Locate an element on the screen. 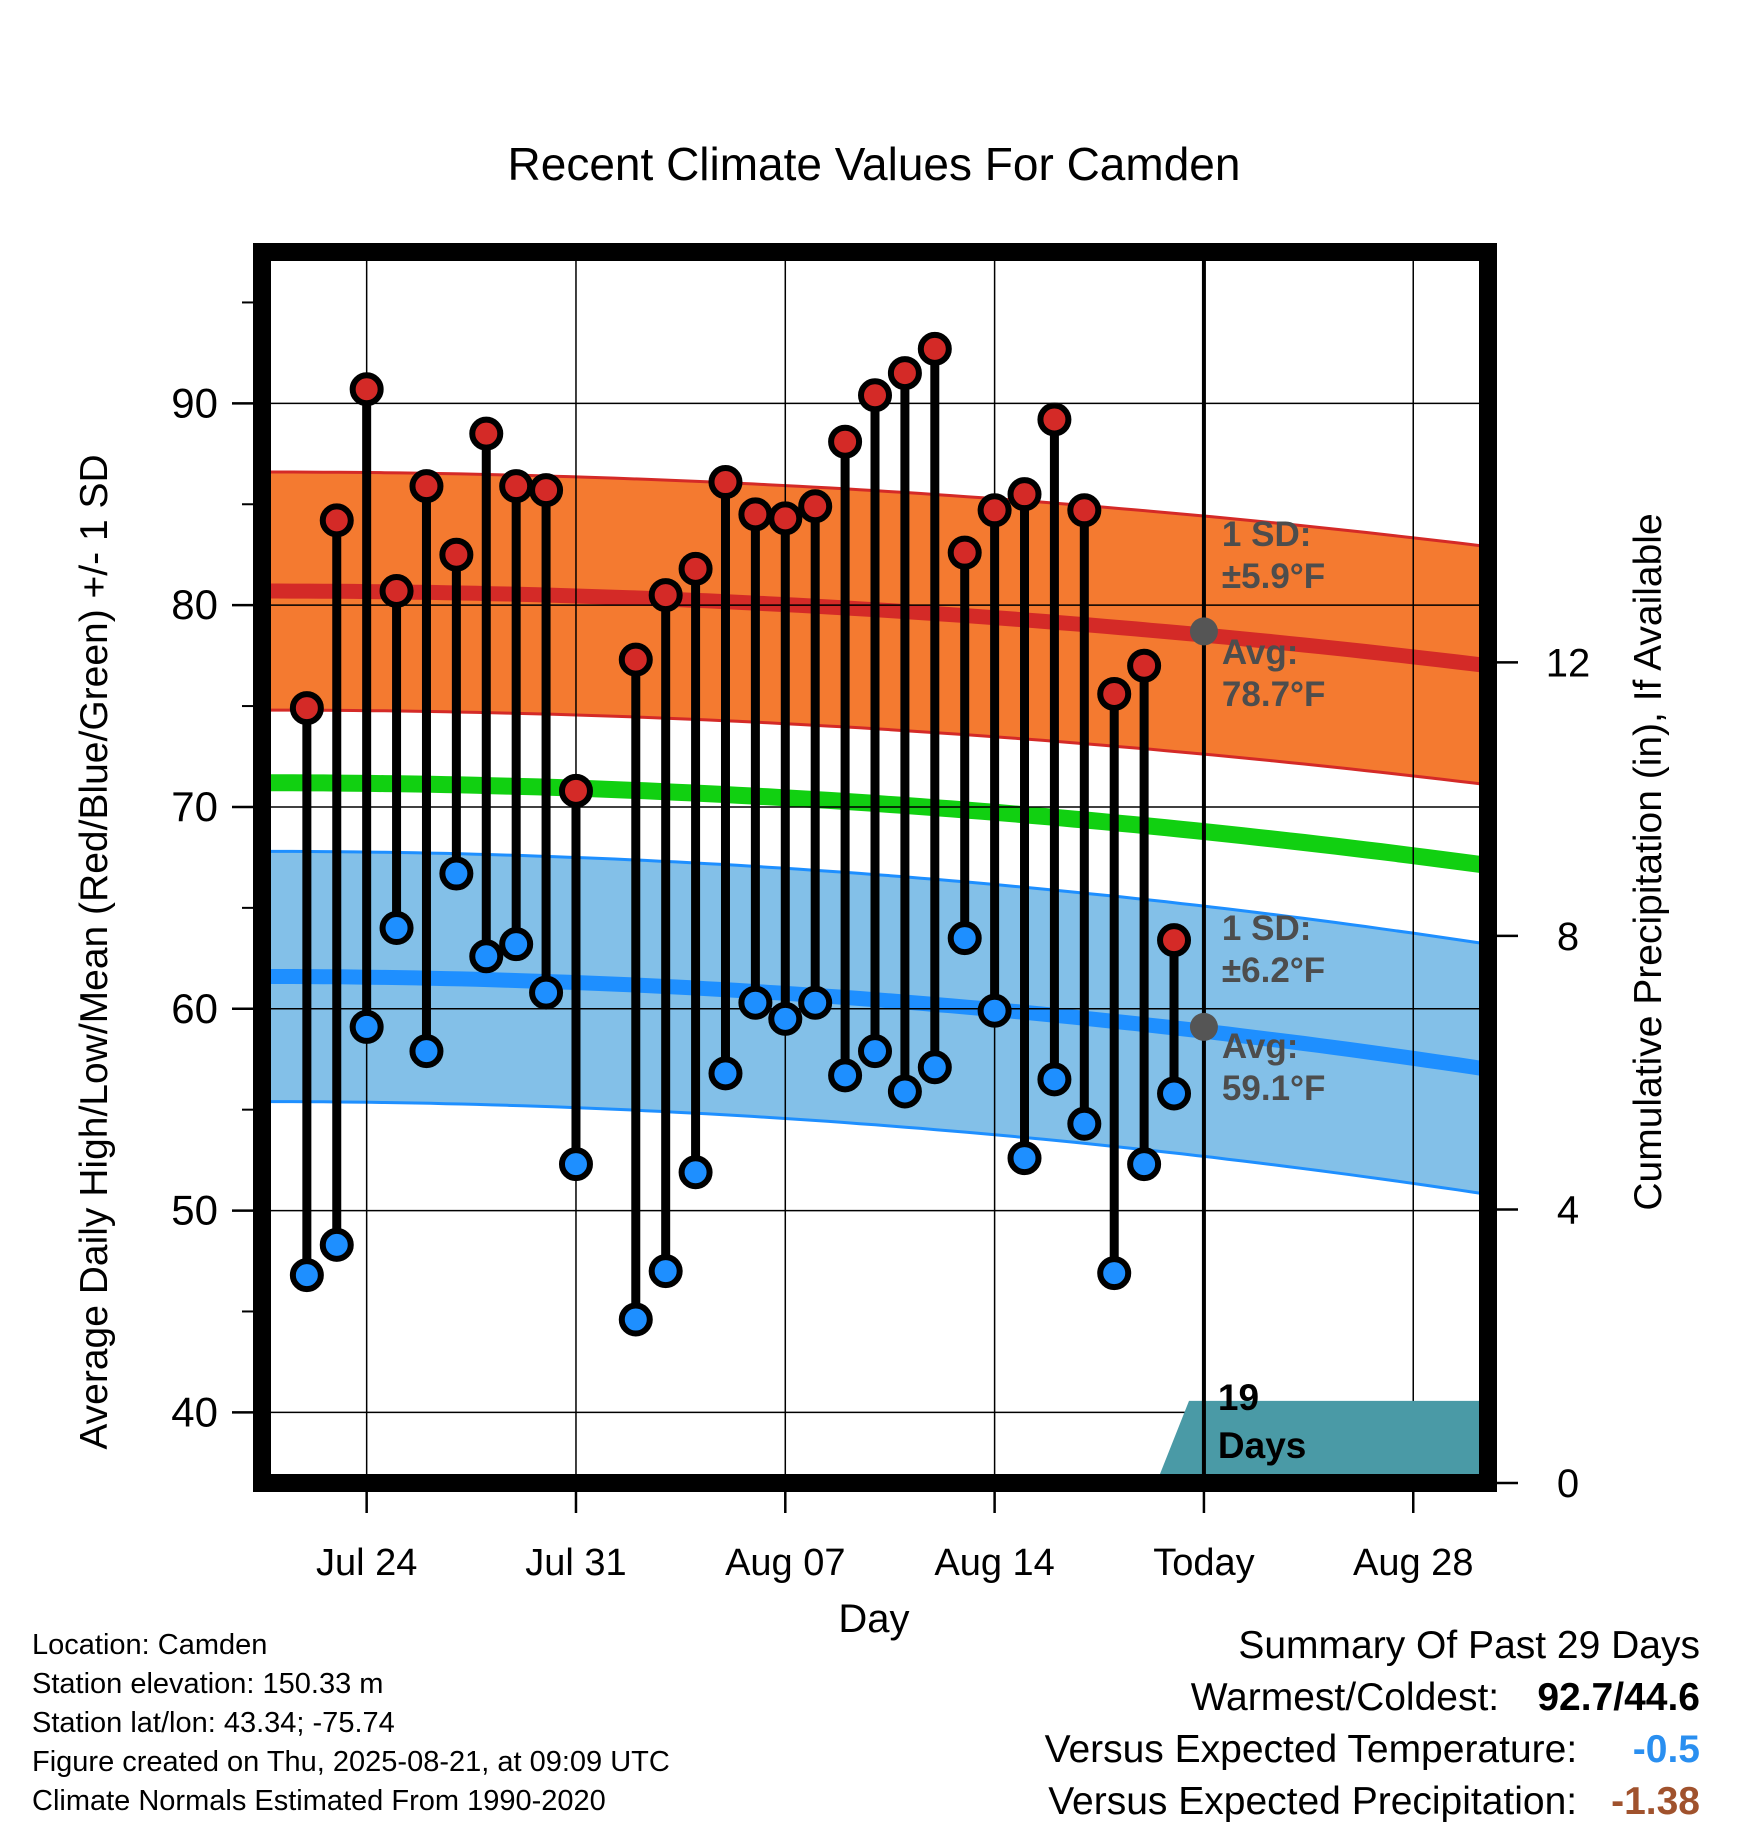 Image resolution: width=1748 pixels, height=1828 pixels. summary-precip-row: Versus Expected Precipitation: -1.38 is located at coordinates (1372, 1802).